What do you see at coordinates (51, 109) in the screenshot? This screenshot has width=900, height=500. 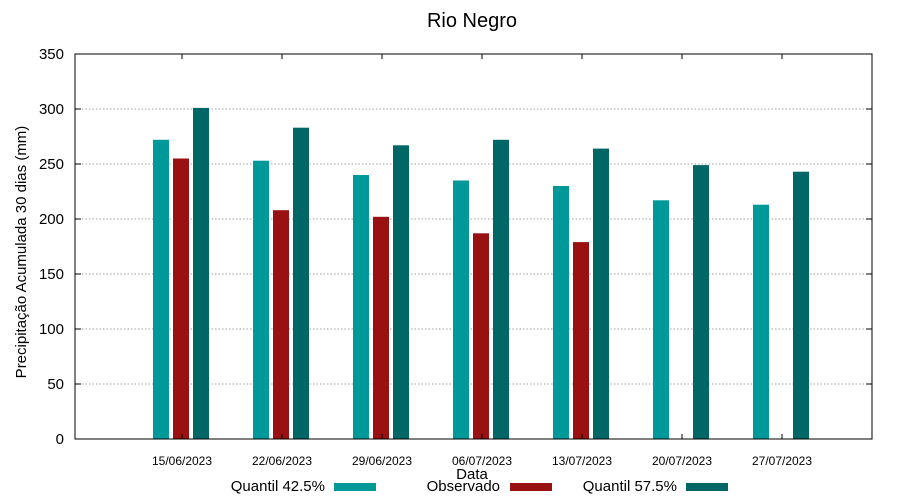 I see `y-tick-label: 300` at bounding box center [51, 109].